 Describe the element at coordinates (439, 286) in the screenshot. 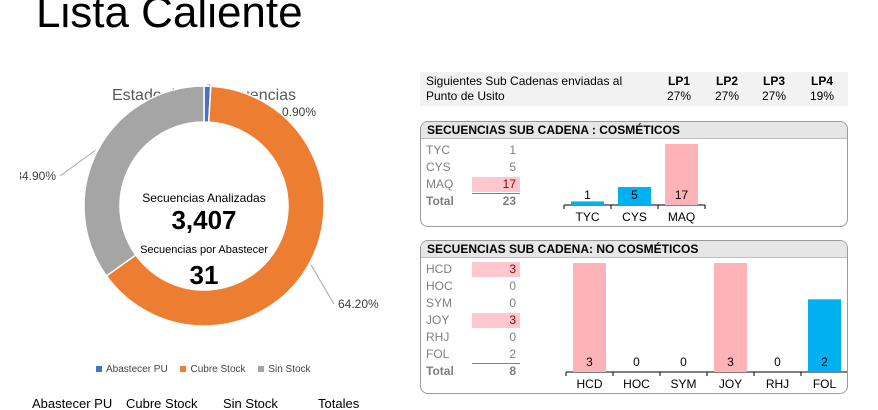

I see `row-label: HOC` at that location.